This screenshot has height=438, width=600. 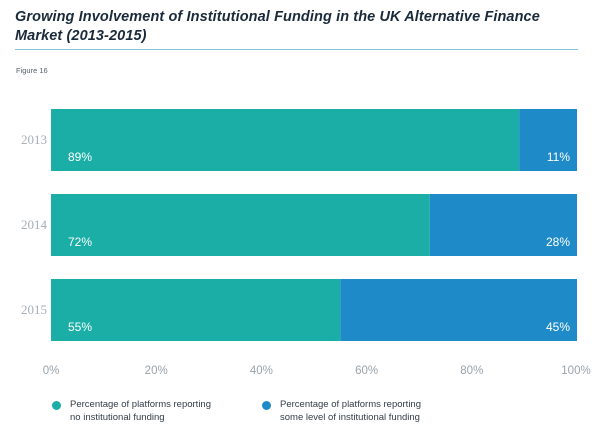 What do you see at coordinates (240, 225) in the screenshot?
I see `bar-no-institutional-2014` at bounding box center [240, 225].